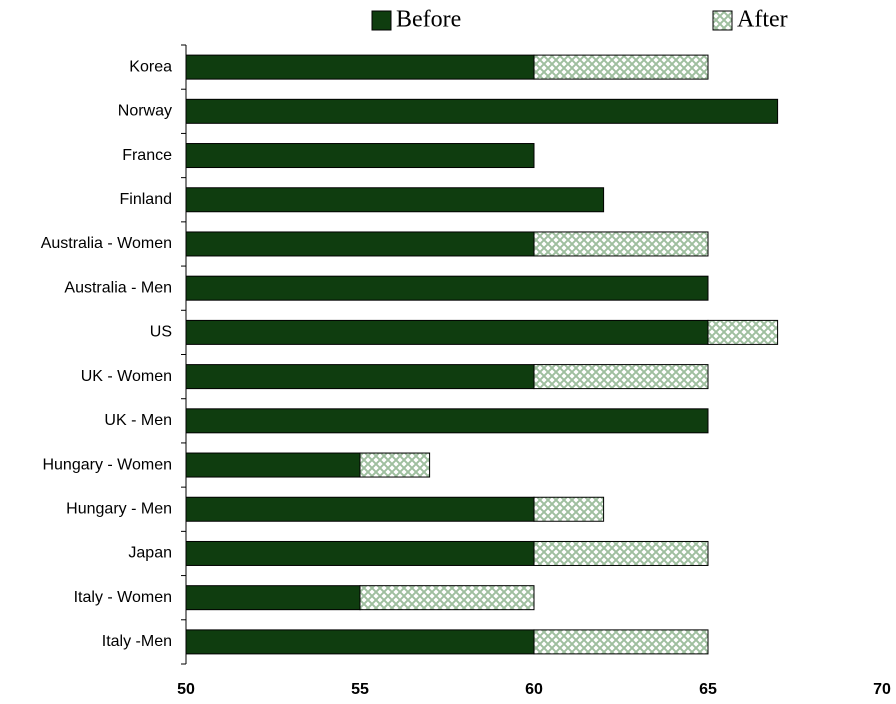 The width and height of the screenshot is (896, 704). Describe the element at coordinates (146, 199) in the screenshot. I see `y-tick-label: Finland` at that location.